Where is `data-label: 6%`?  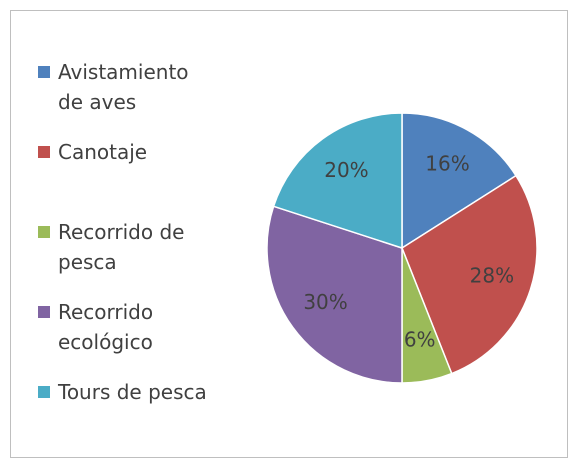 data-label: 6% is located at coordinates (420, 339).